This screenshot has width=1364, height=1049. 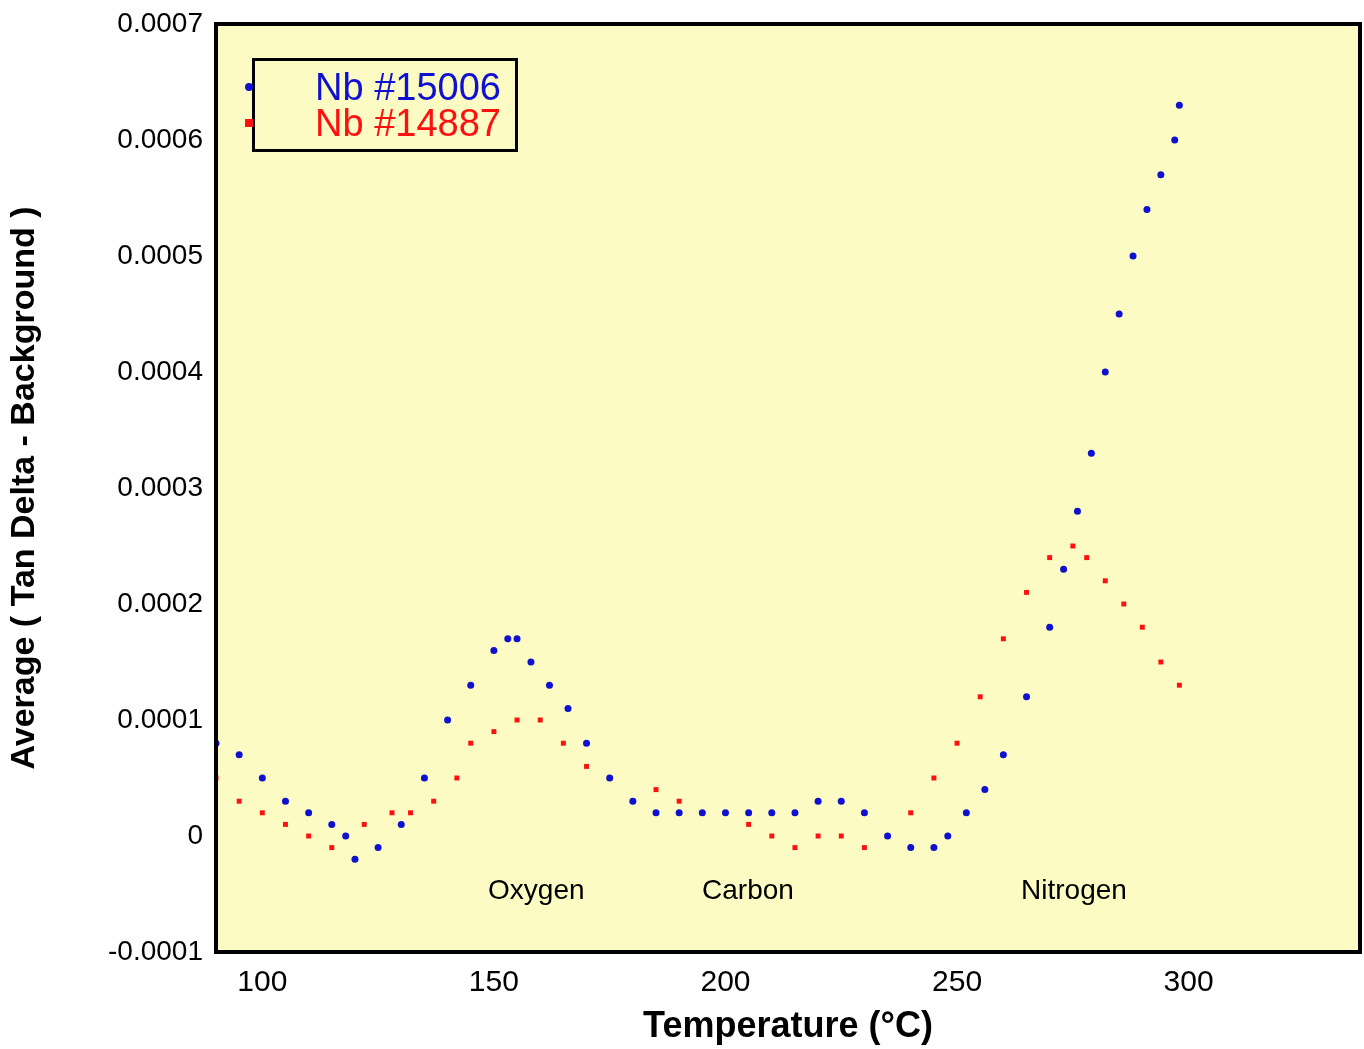 What do you see at coordinates (160, 138) in the screenshot?
I see `y-tick-label: 0.0006` at bounding box center [160, 138].